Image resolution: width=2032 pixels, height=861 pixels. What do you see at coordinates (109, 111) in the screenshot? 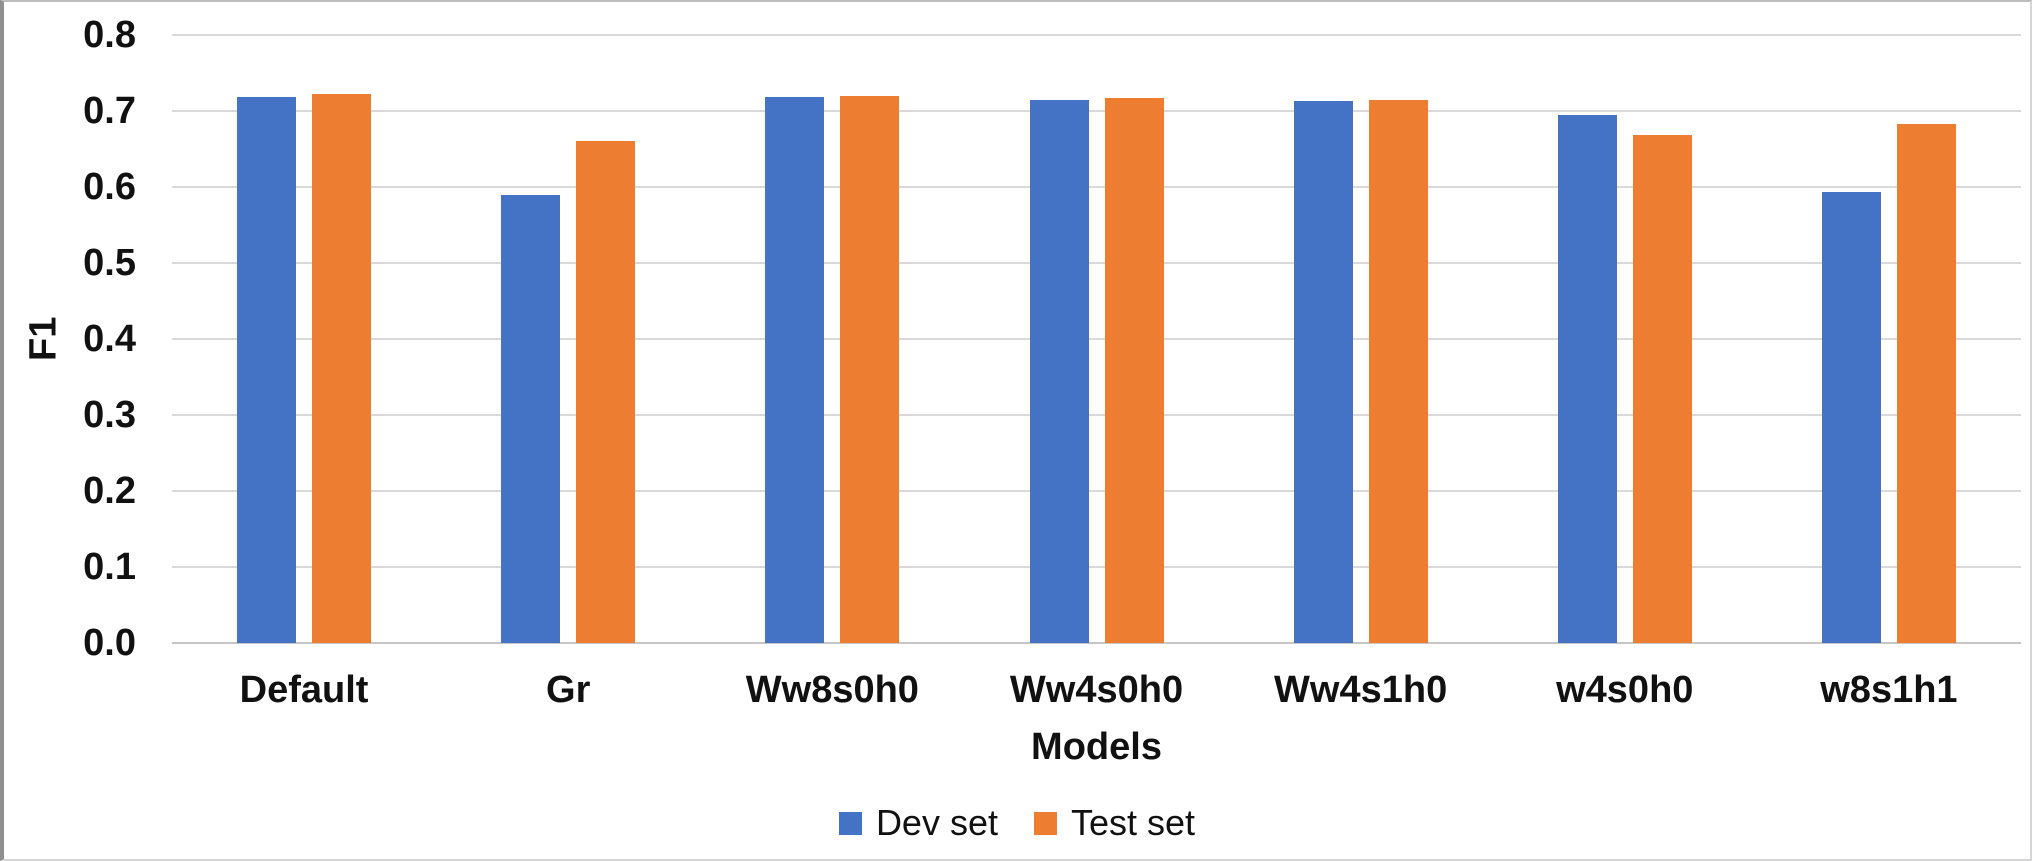
I see `y-tick-label: 0.7` at bounding box center [109, 111].